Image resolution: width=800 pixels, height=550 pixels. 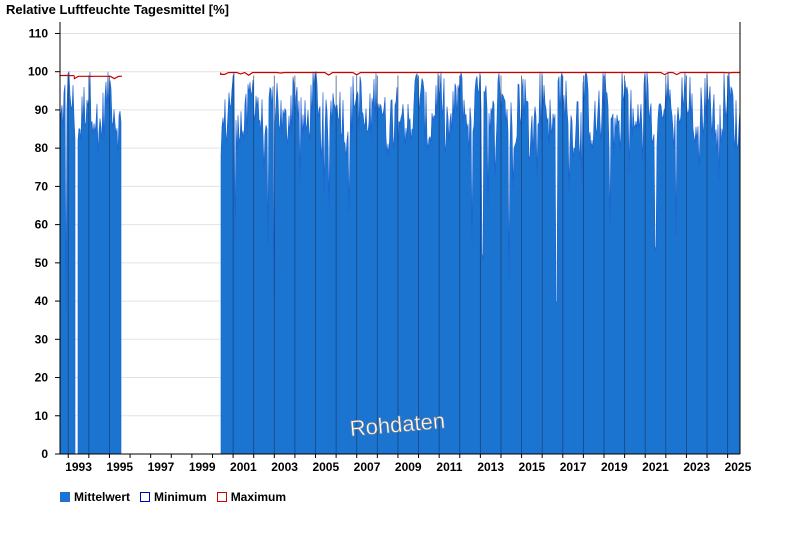 What do you see at coordinates (490, 467) in the screenshot?
I see `tick-label-x-2013: 2013` at bounding box center [490, 467].